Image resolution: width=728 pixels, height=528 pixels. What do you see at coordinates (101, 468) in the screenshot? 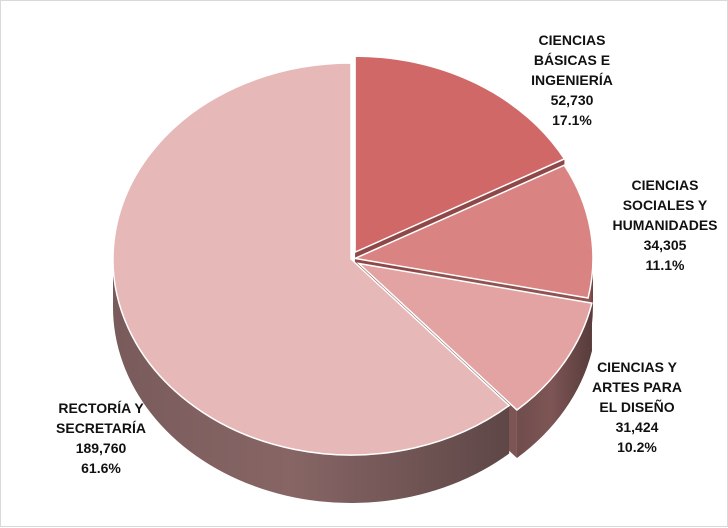
I see `slice-label-line: 61.6%` at bounding box center [101, 468].